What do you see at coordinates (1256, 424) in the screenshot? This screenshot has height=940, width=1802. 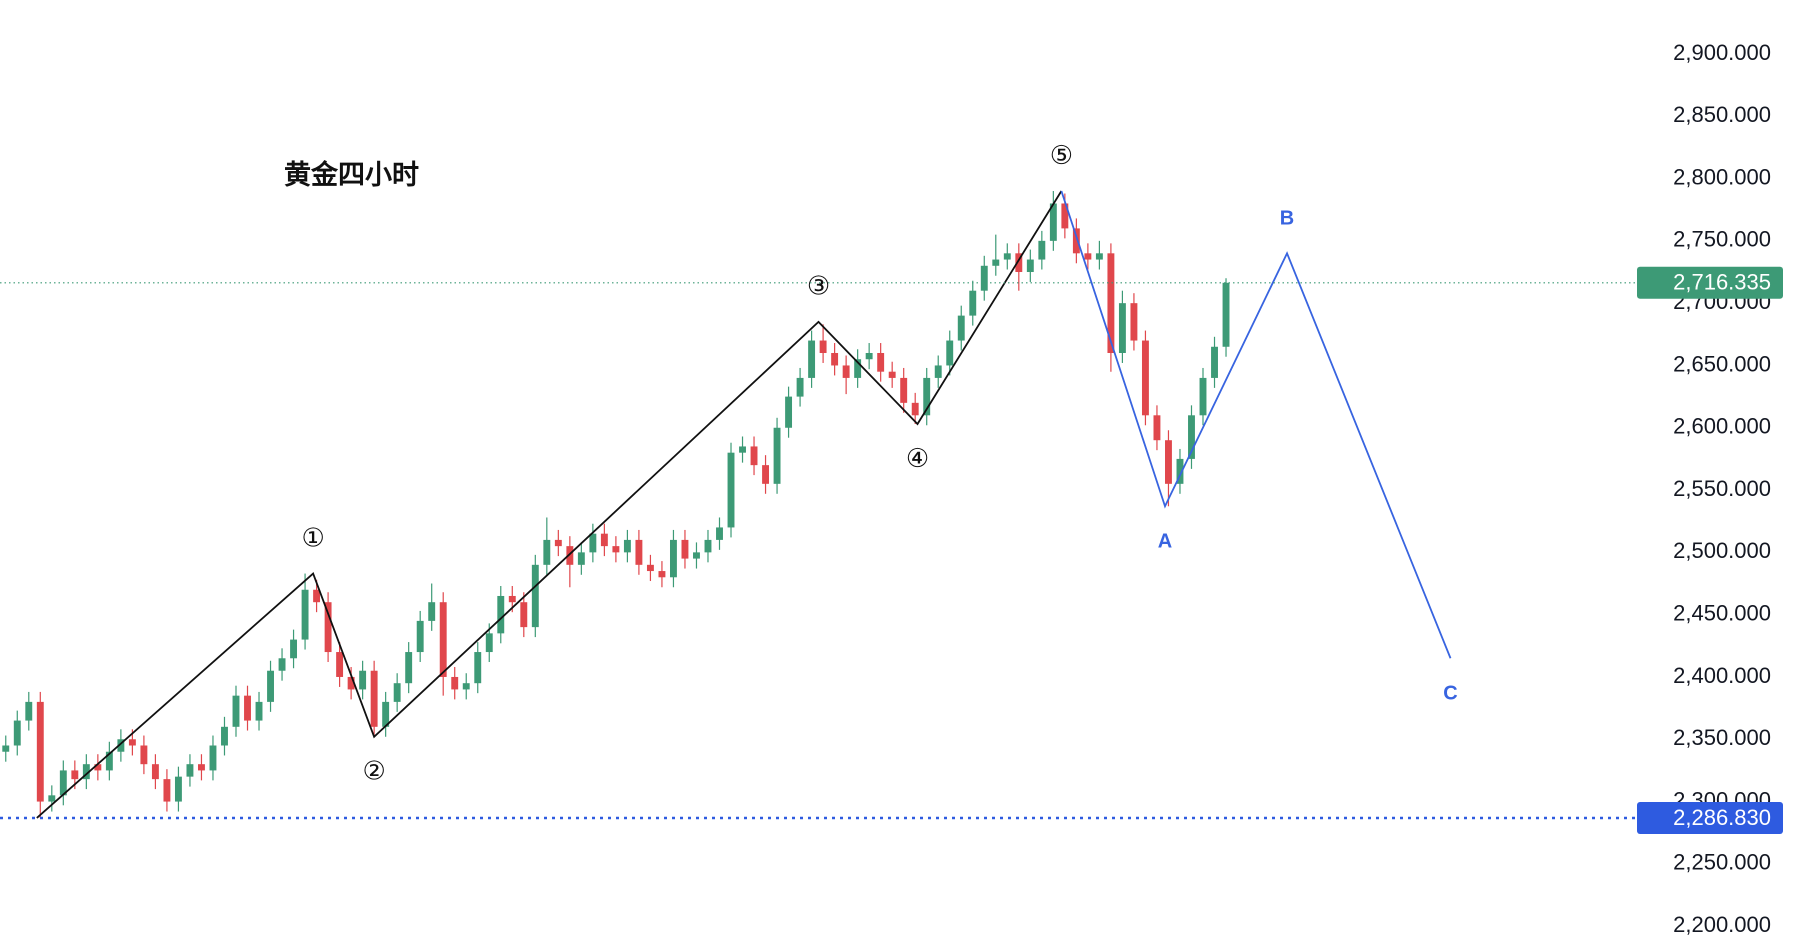 I see `wave-line` at bounding box center [1256, 424].